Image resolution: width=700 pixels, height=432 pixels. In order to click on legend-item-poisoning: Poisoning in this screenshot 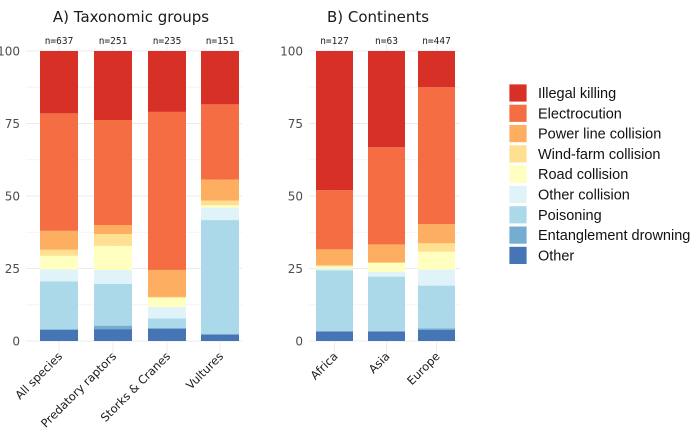, I will do `click(555, 215)`.